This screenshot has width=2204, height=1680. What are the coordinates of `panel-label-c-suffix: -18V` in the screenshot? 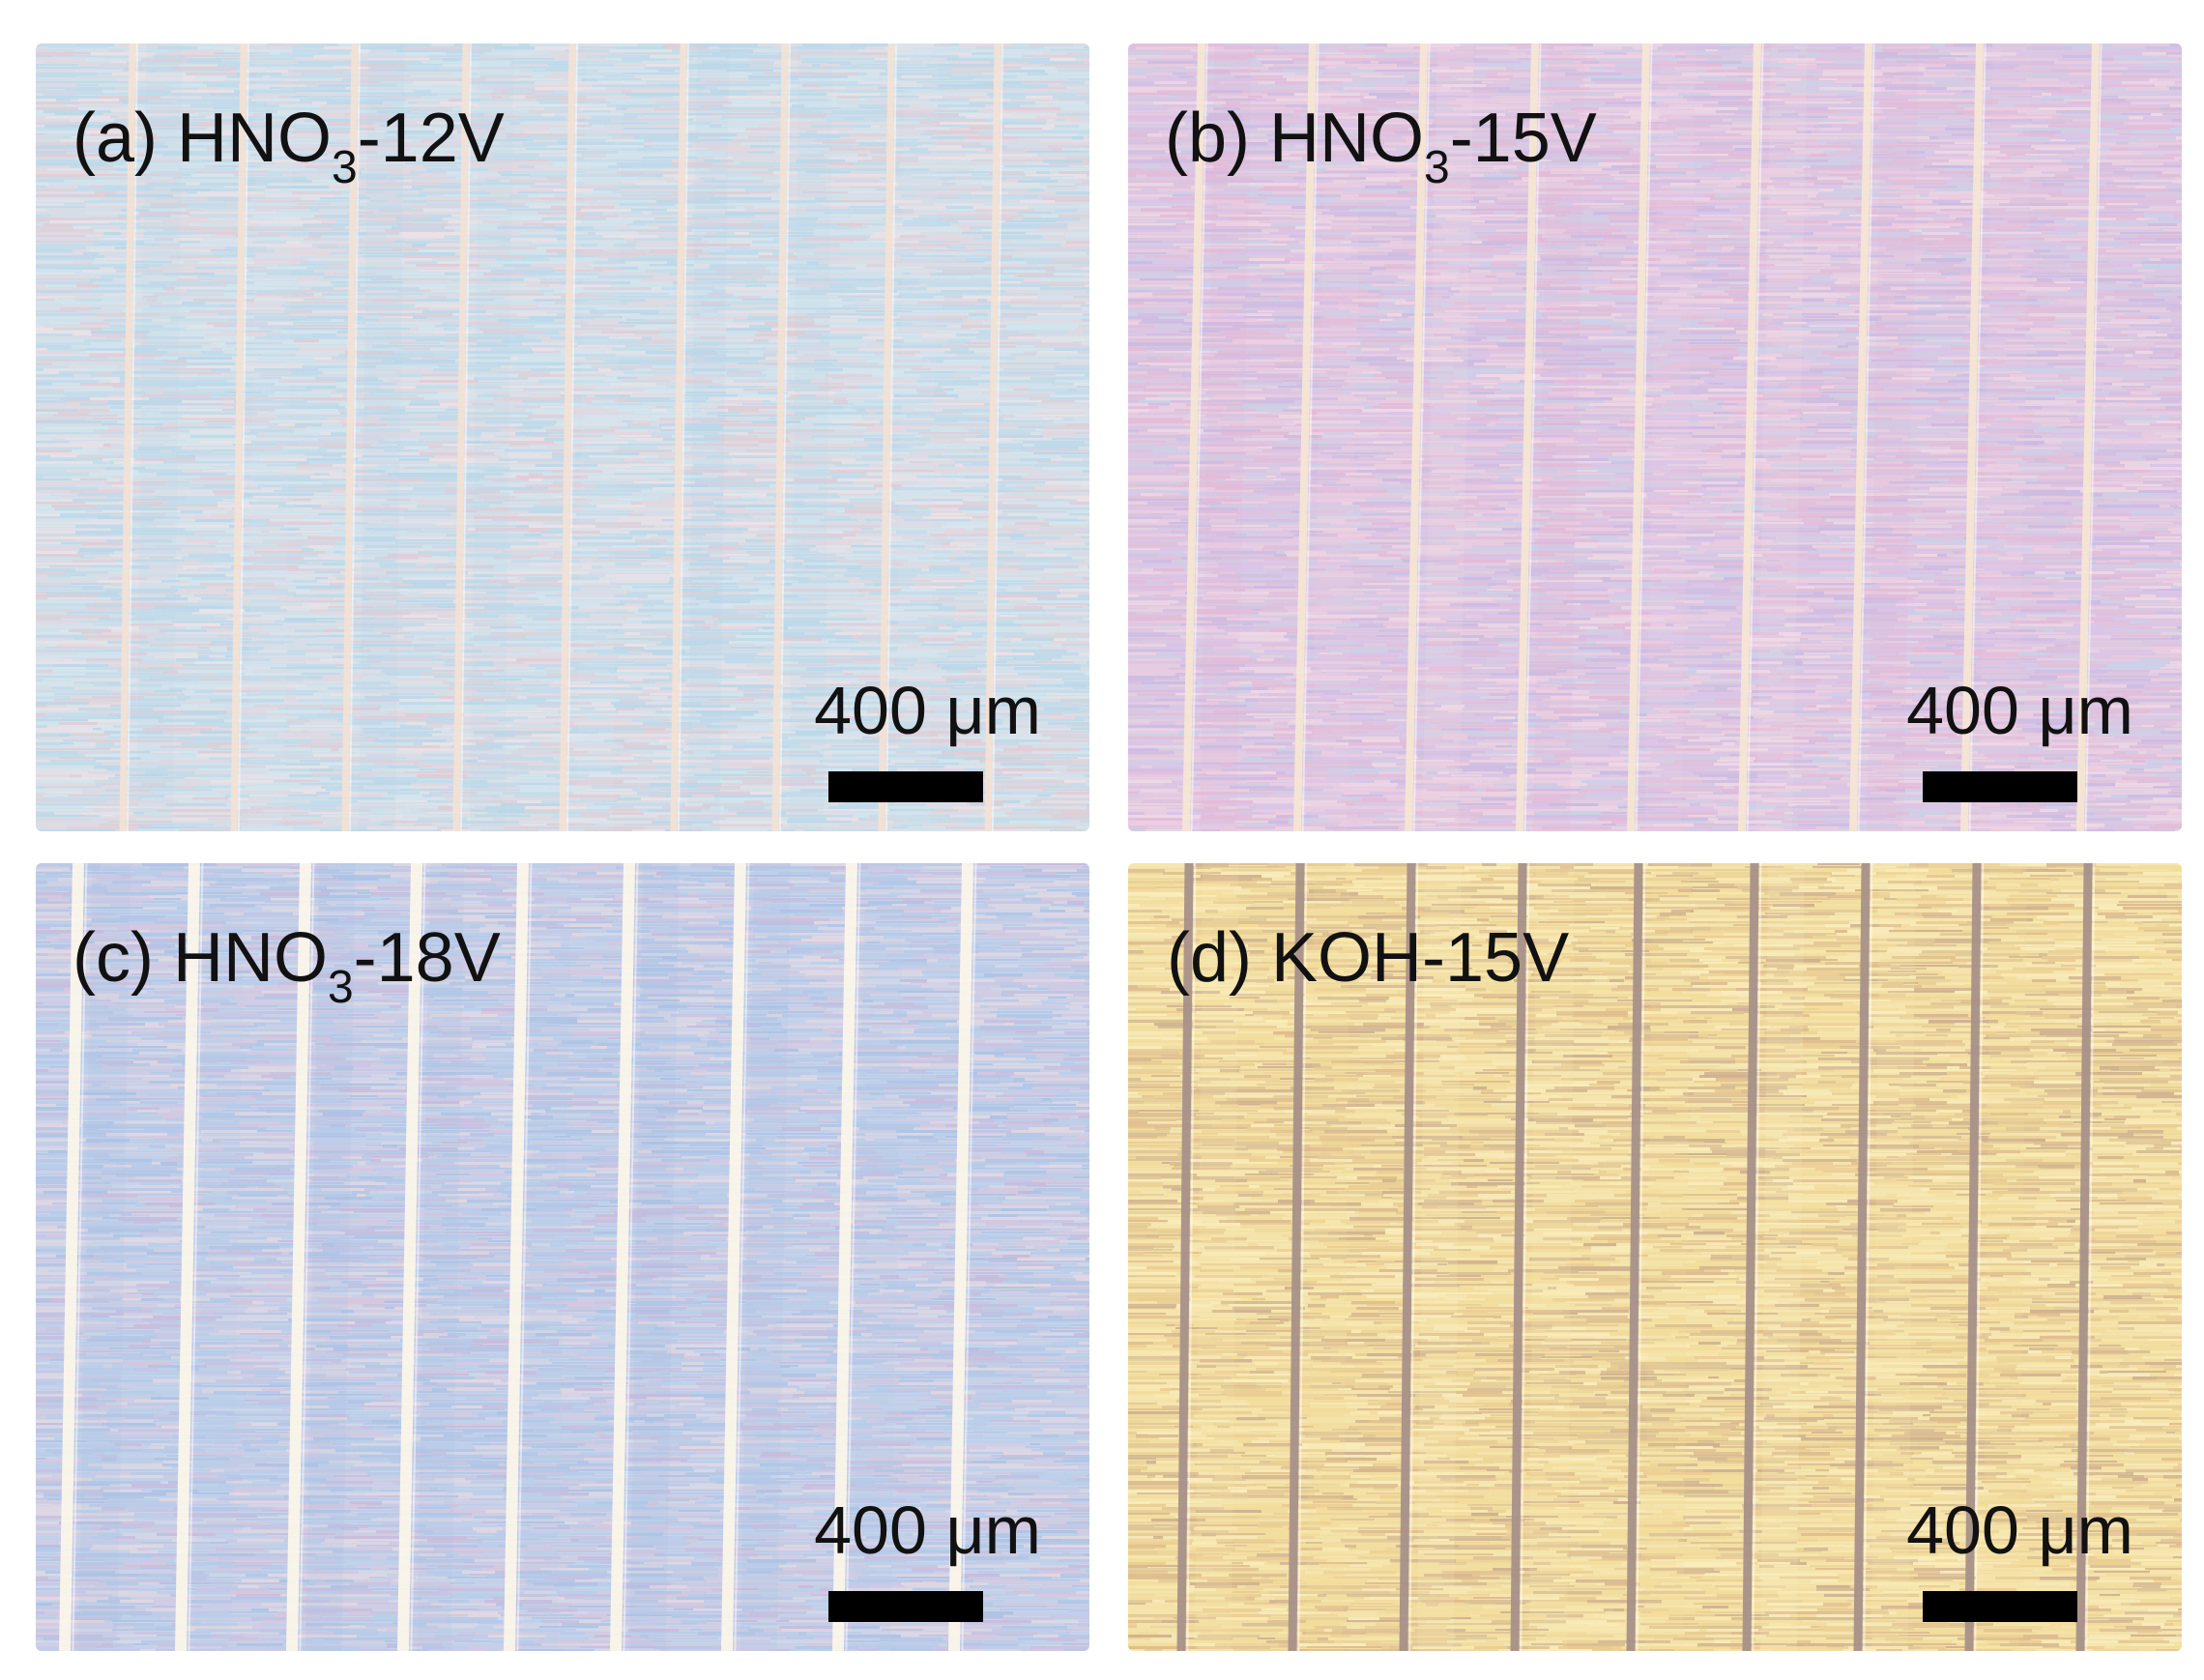 It's located at (428, 958).